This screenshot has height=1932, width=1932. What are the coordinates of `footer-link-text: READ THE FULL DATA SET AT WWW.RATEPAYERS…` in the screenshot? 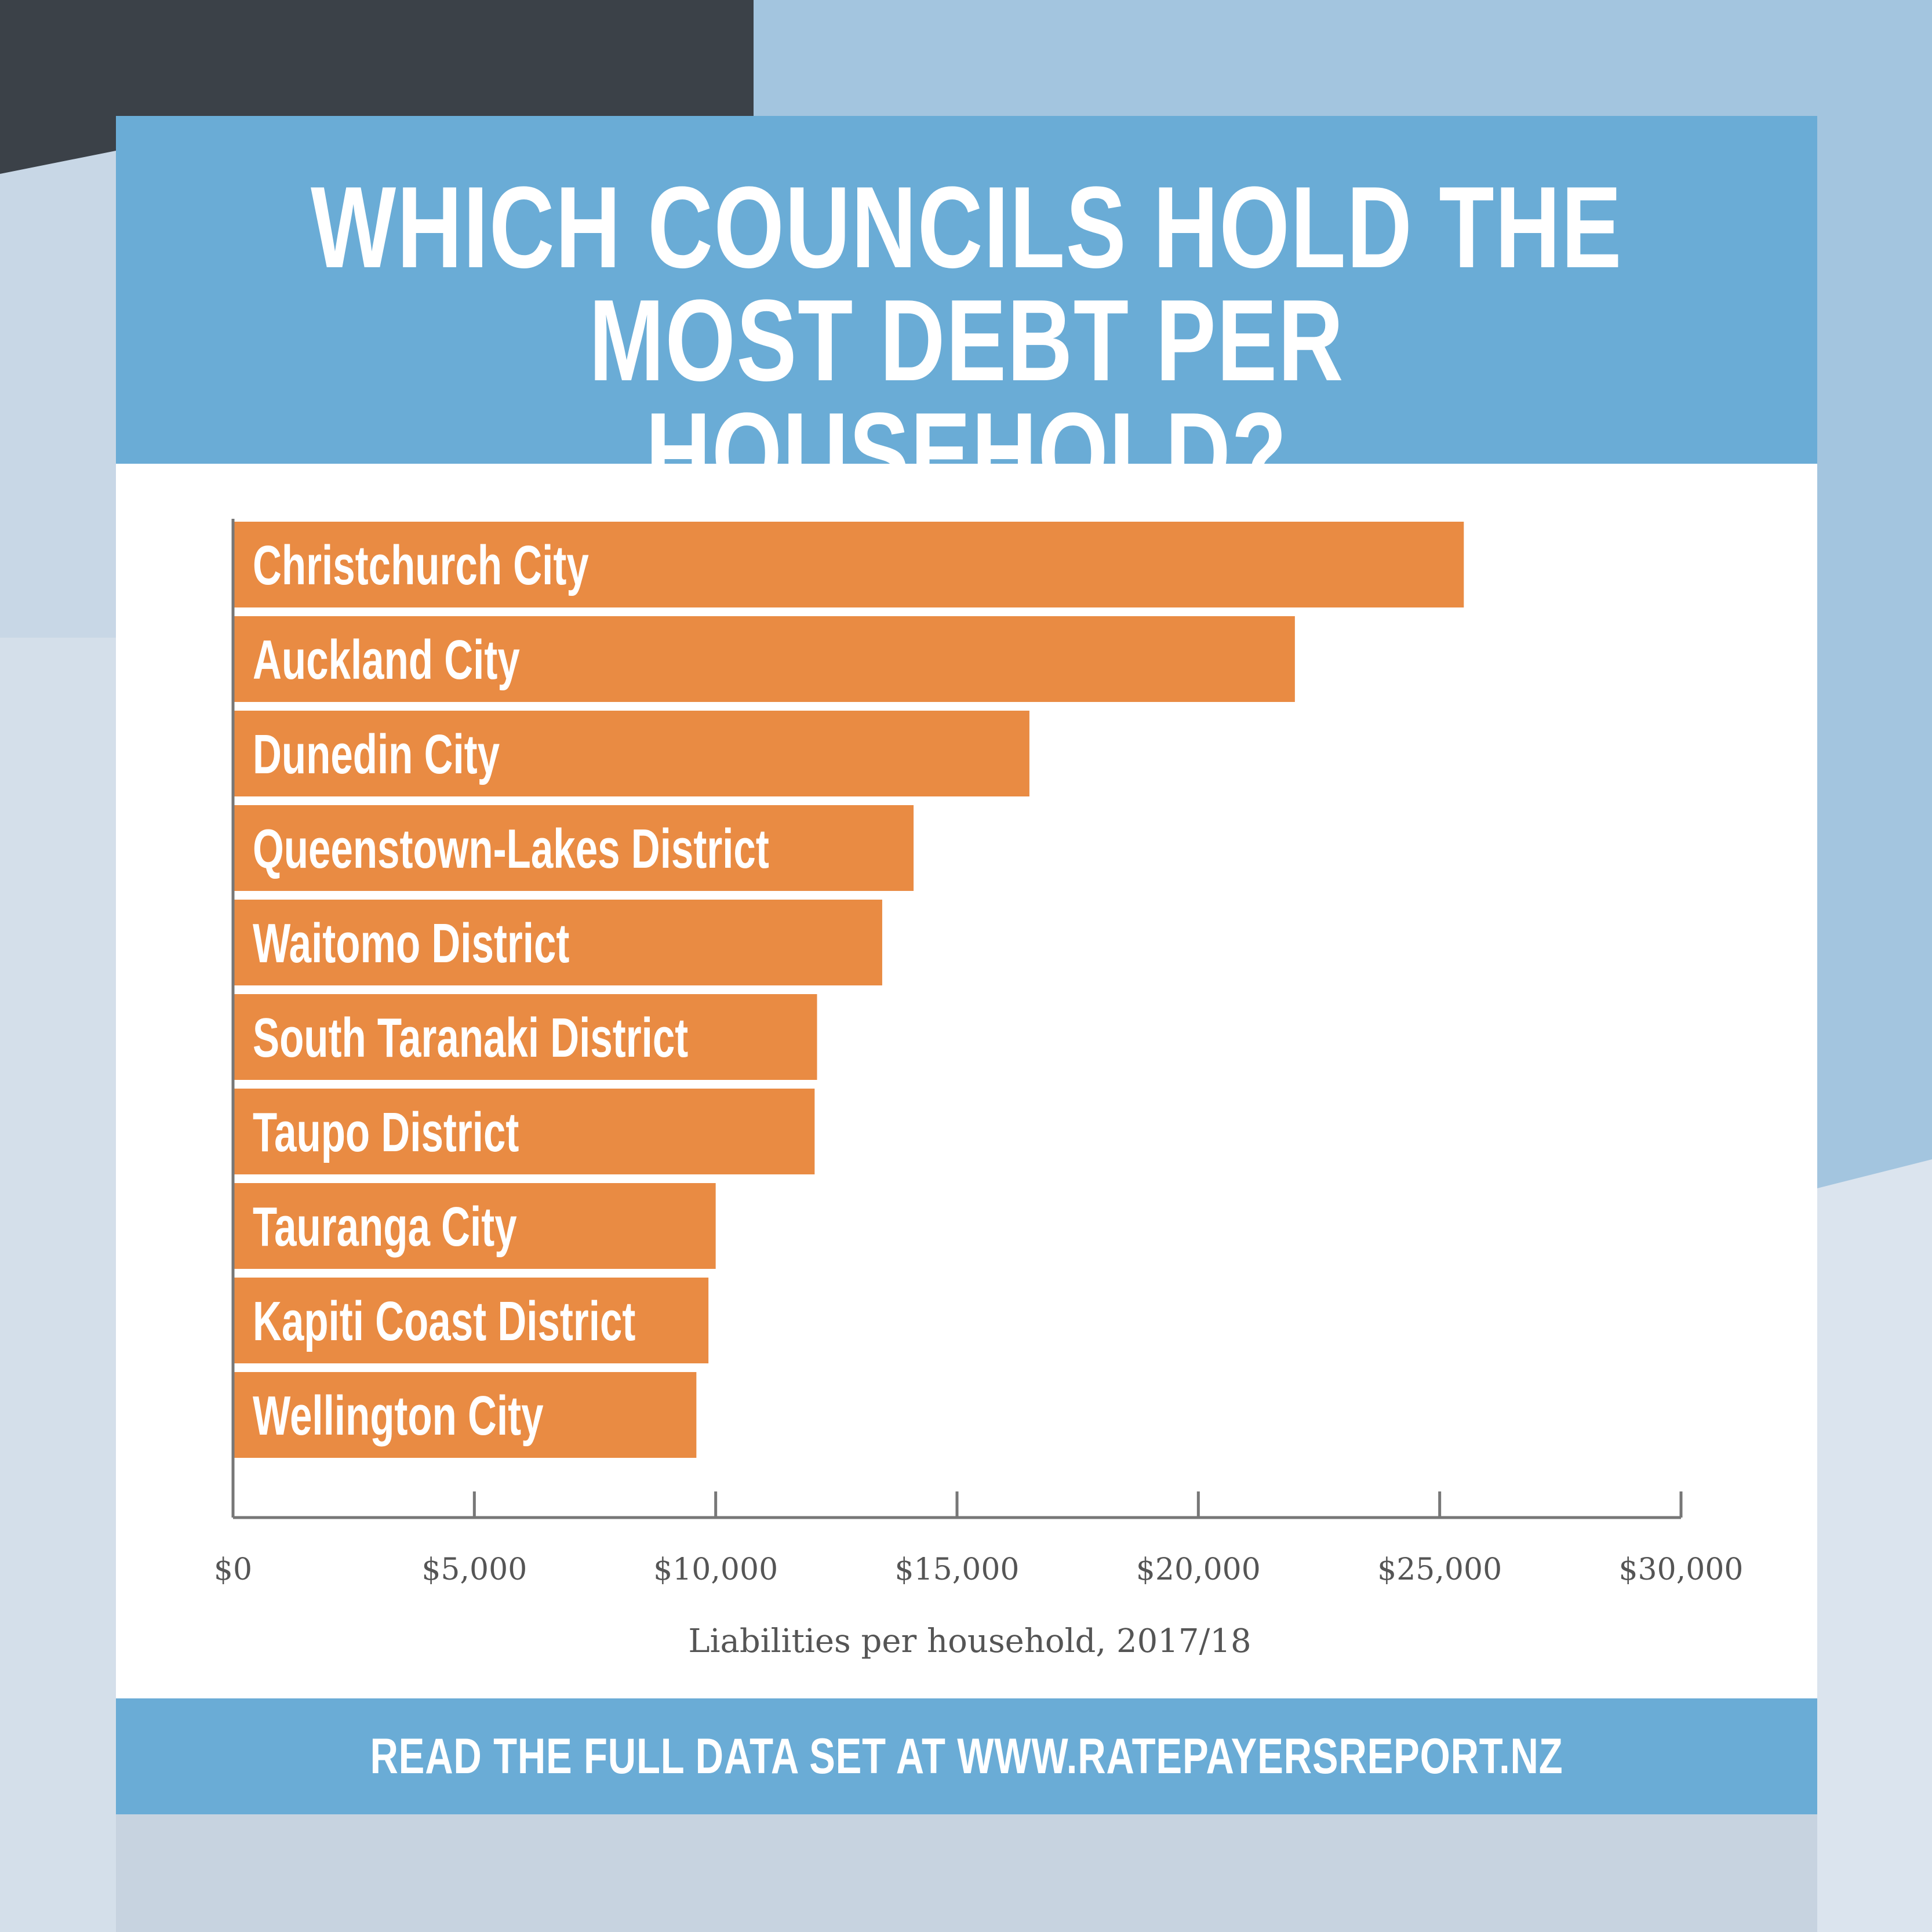 It's located at (966, 1756).